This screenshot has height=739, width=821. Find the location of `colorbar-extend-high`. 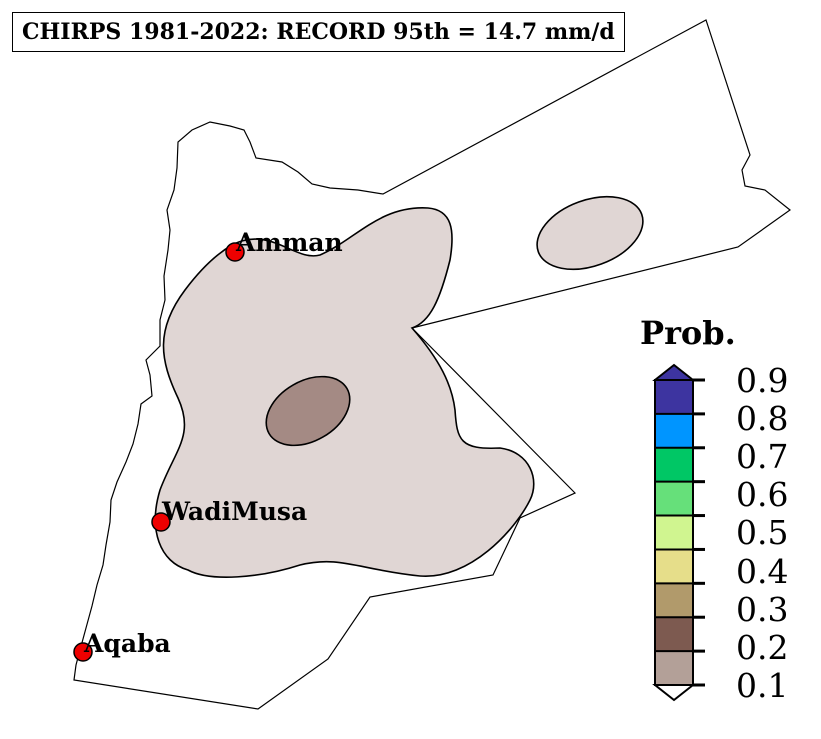

colorbar-extend-high is located at coordinates (674, 372).